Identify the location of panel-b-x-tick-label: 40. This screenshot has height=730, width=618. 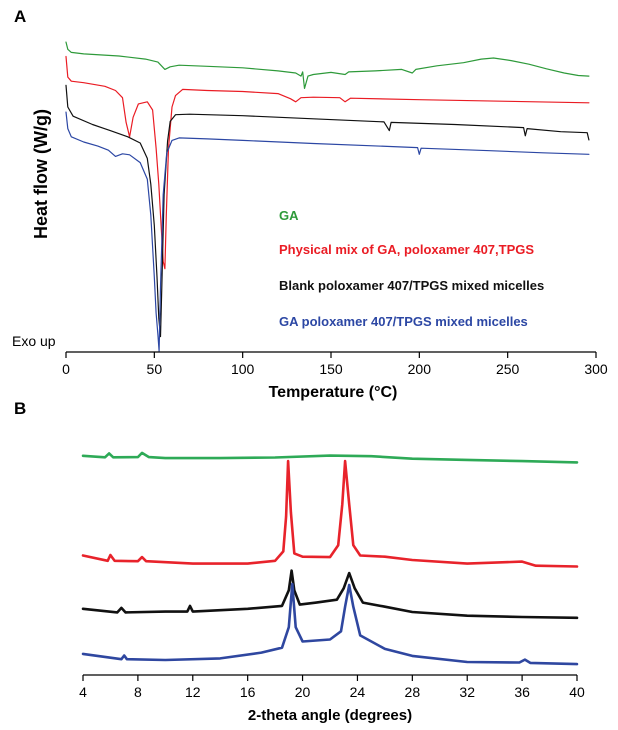
(577, 692).